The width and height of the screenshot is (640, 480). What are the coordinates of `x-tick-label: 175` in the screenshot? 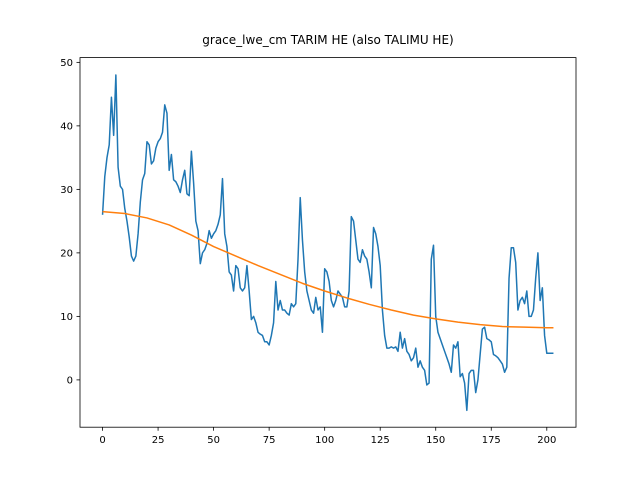 It's located at (491, 440).